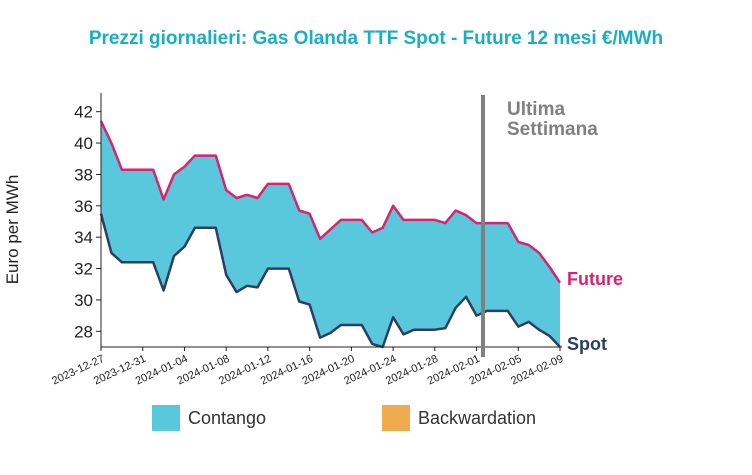 The width and height of the screenshot is (752, 475). What do you see at coordinates (166, 418) in the screenshot?
I see `legend-swatch-contango` at bounding box center [166, 418].